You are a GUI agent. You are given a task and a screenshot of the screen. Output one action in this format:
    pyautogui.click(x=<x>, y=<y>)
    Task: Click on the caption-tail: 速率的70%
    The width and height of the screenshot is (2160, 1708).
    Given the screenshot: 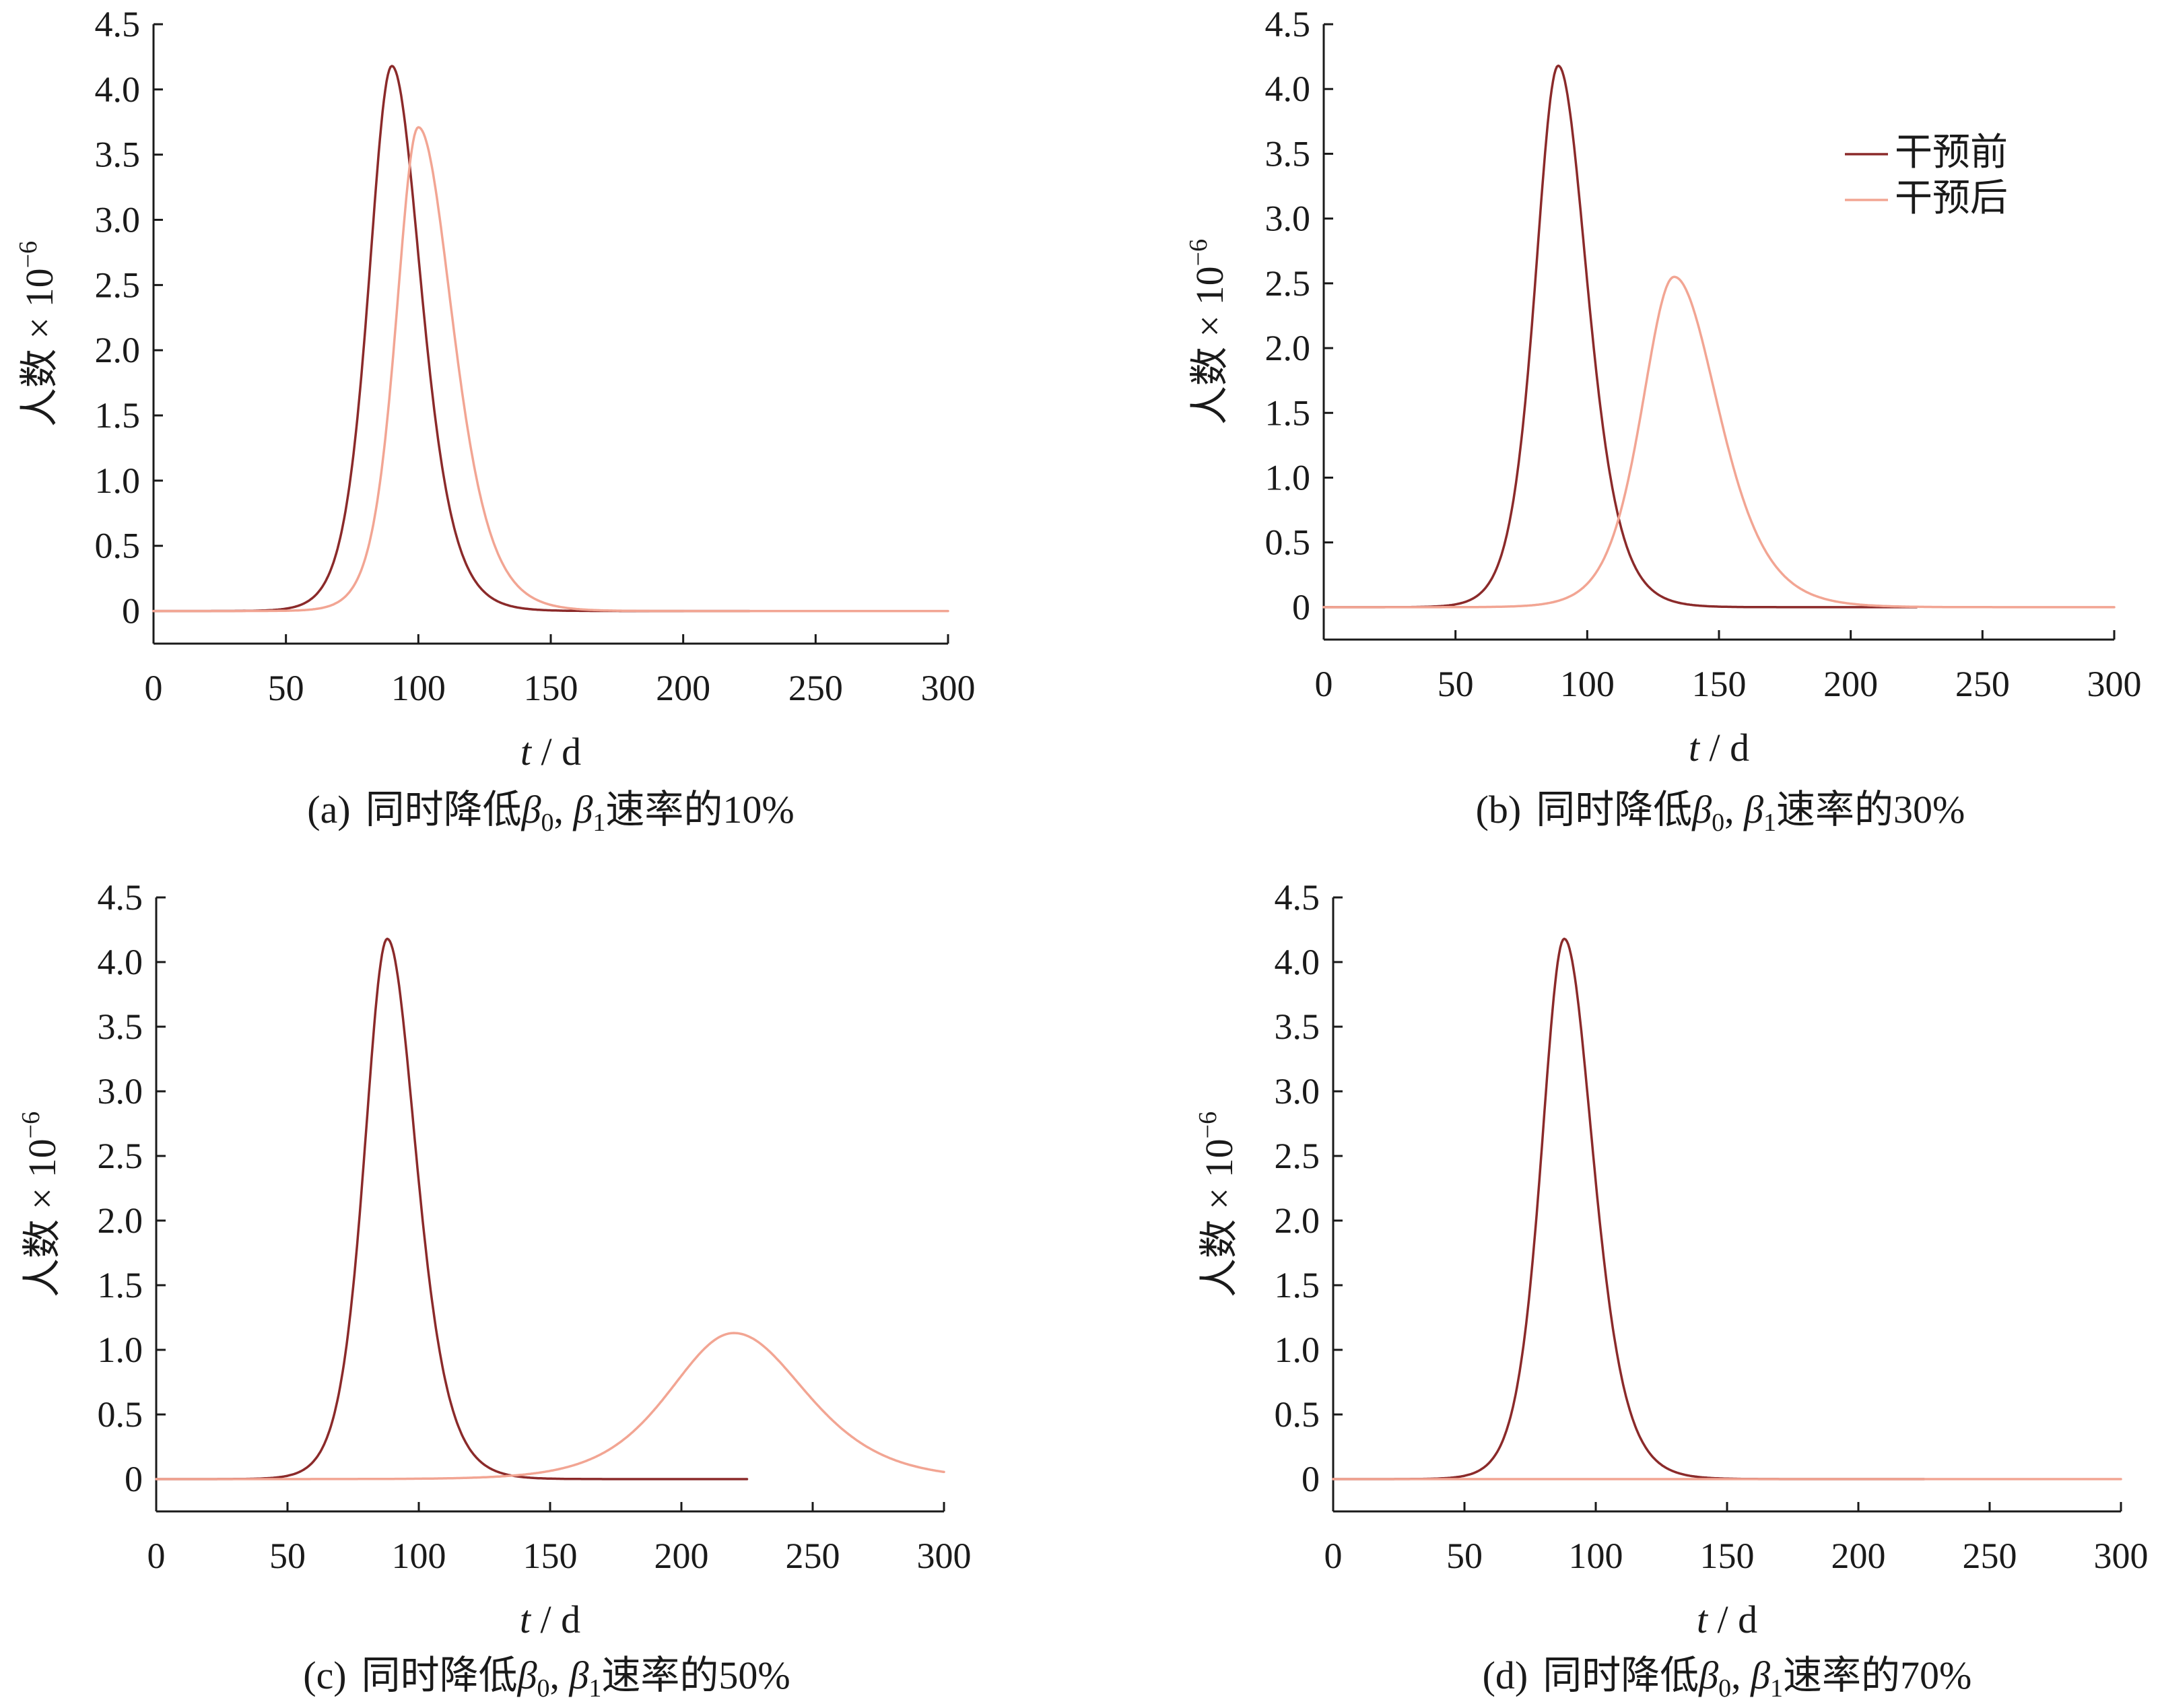 What is the action you would take?
    pyautogui.click(x=1877, y=1675)
    